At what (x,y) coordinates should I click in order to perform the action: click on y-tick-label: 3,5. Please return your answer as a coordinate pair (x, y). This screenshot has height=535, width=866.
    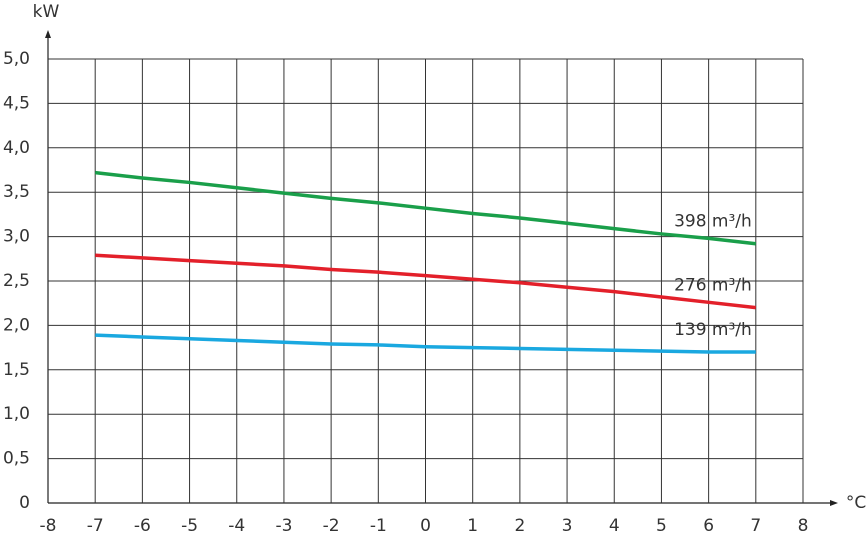
    Looking at the image, I should click on (16, 192).